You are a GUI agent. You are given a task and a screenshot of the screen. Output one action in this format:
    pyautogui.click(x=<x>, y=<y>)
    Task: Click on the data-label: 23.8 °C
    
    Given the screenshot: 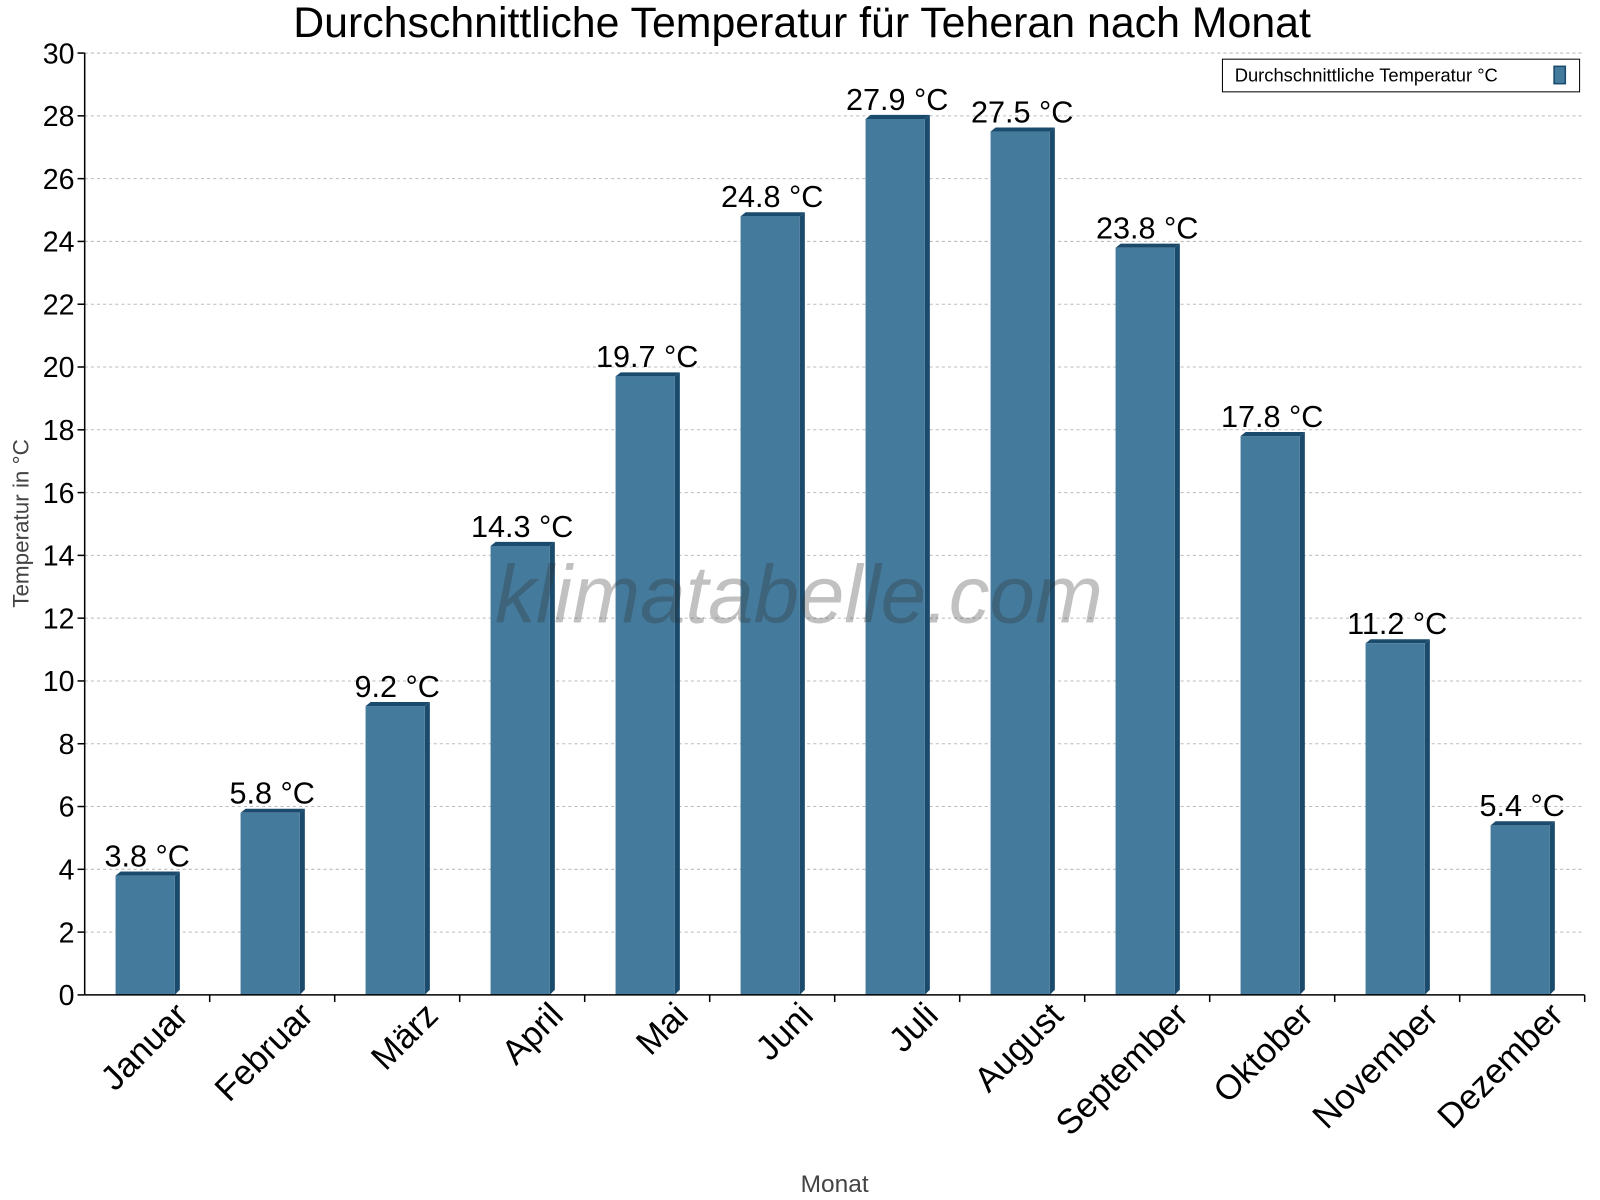 What is the action you would take?
    pyautogui.click(x=1147, y=229)
    